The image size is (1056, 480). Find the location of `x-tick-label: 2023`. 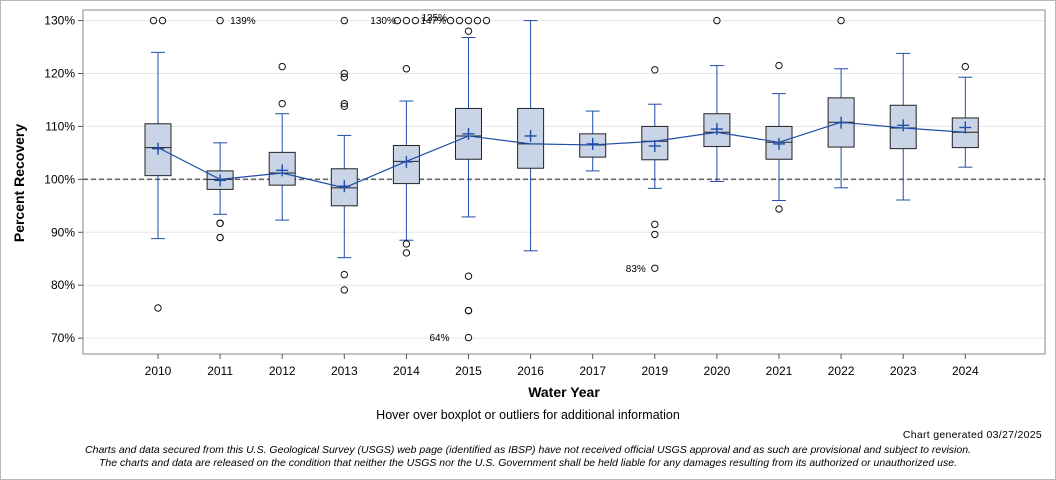

x-tick-label: 2023 is located at coordinates (903, 371).